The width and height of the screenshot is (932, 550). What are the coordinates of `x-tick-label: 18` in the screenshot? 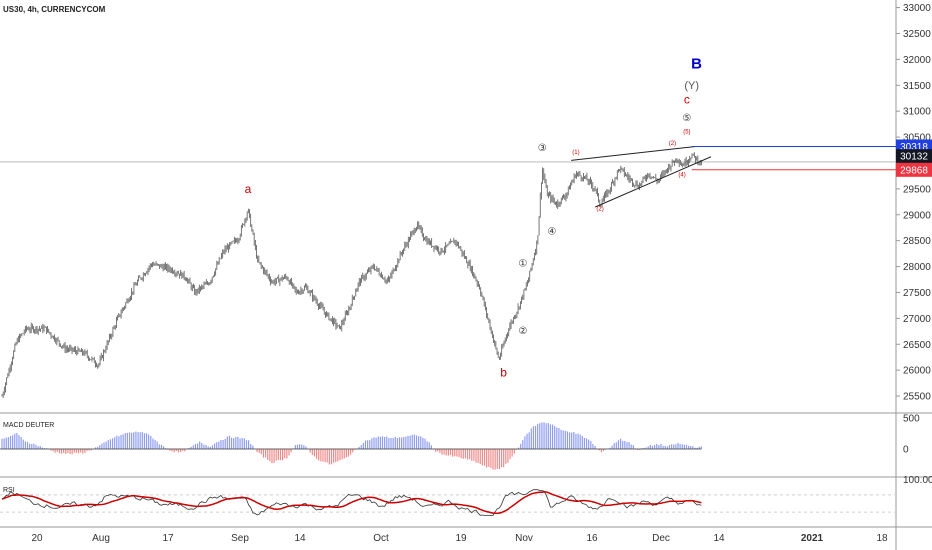 It's located at (882, 538).